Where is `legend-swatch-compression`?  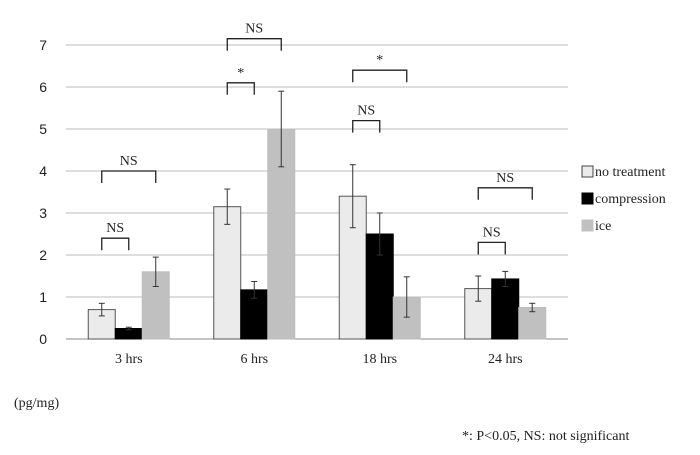 legend-swatch-compression is located at coordinates (587, 198).